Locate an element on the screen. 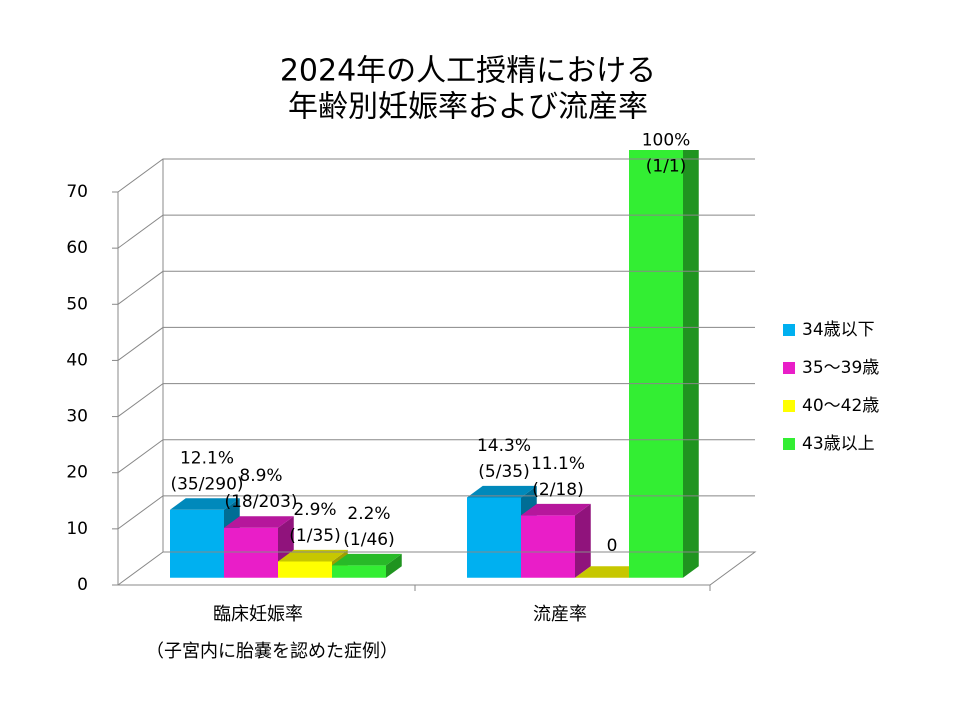 The width and height of the screenshot is (960, 720). y-tick-label: 40 is located at coordinates (77, 360).